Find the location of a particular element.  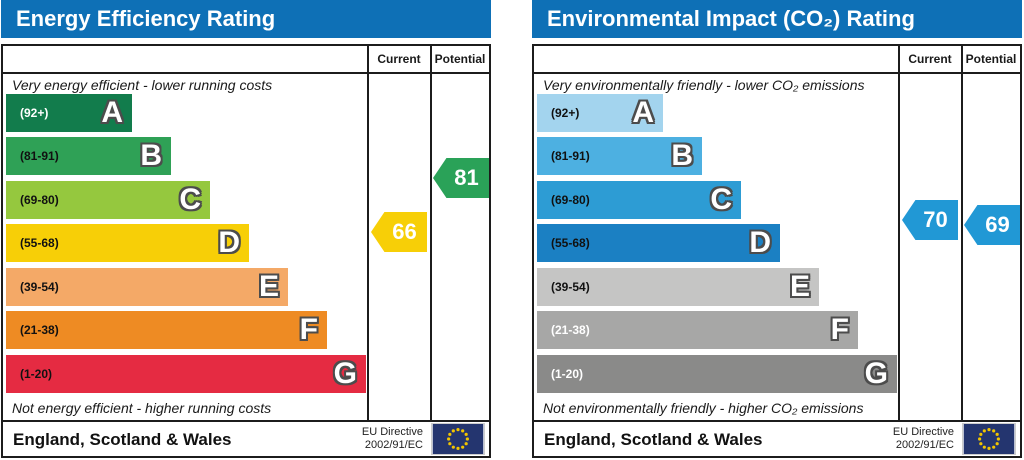

potential-rating-arrow: 69 is located at coordinates (992, 225).